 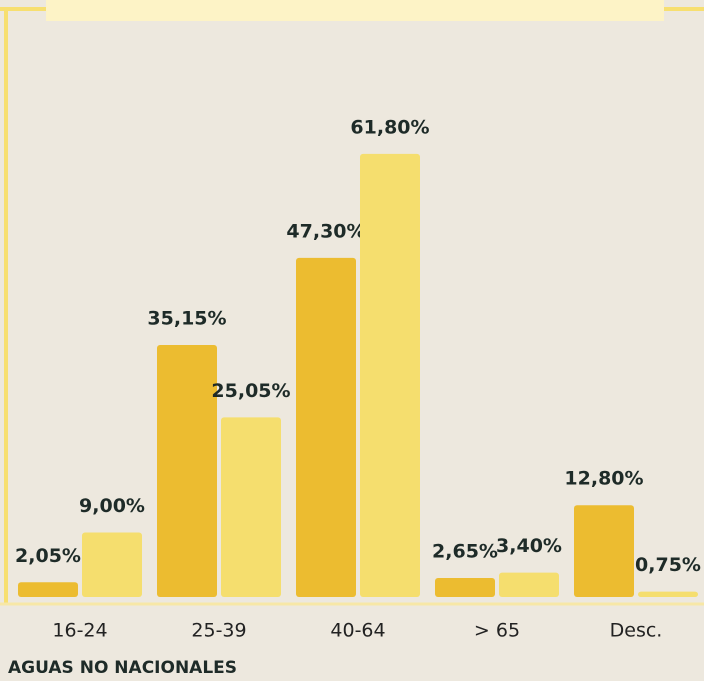 What do you see at coordinates (325, 231) in the screenshot?
I see `value-label: 47,30%` at bounding box center [325, 231].